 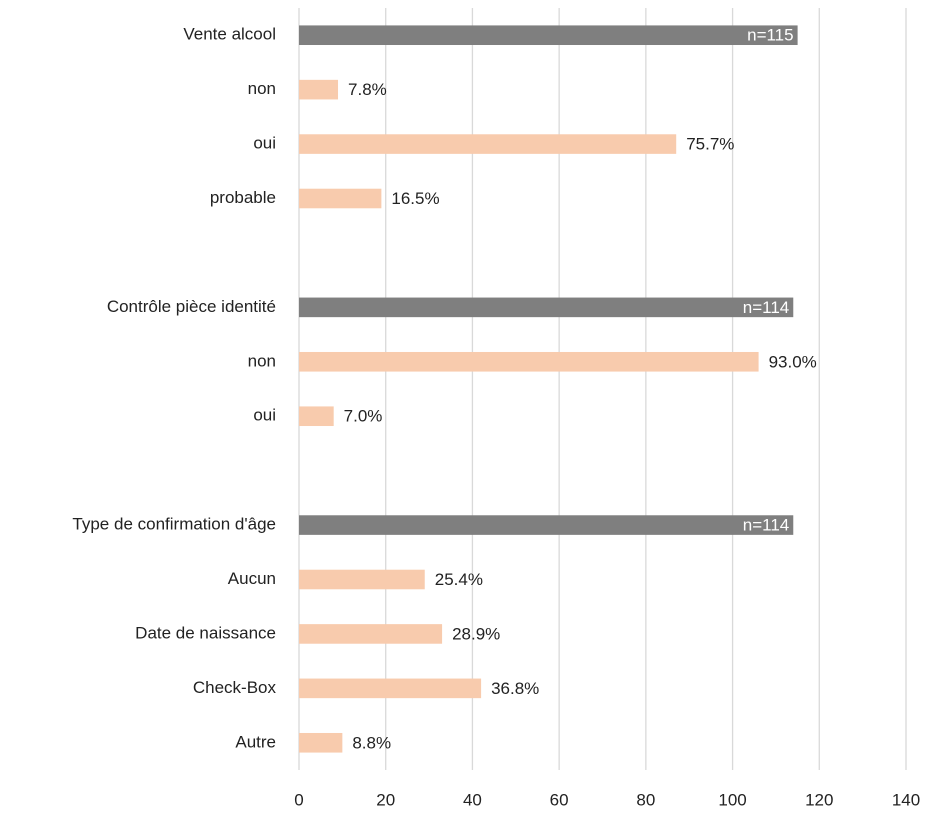 I want to click on data-label: 7.0%, so click(x=363, y=416).